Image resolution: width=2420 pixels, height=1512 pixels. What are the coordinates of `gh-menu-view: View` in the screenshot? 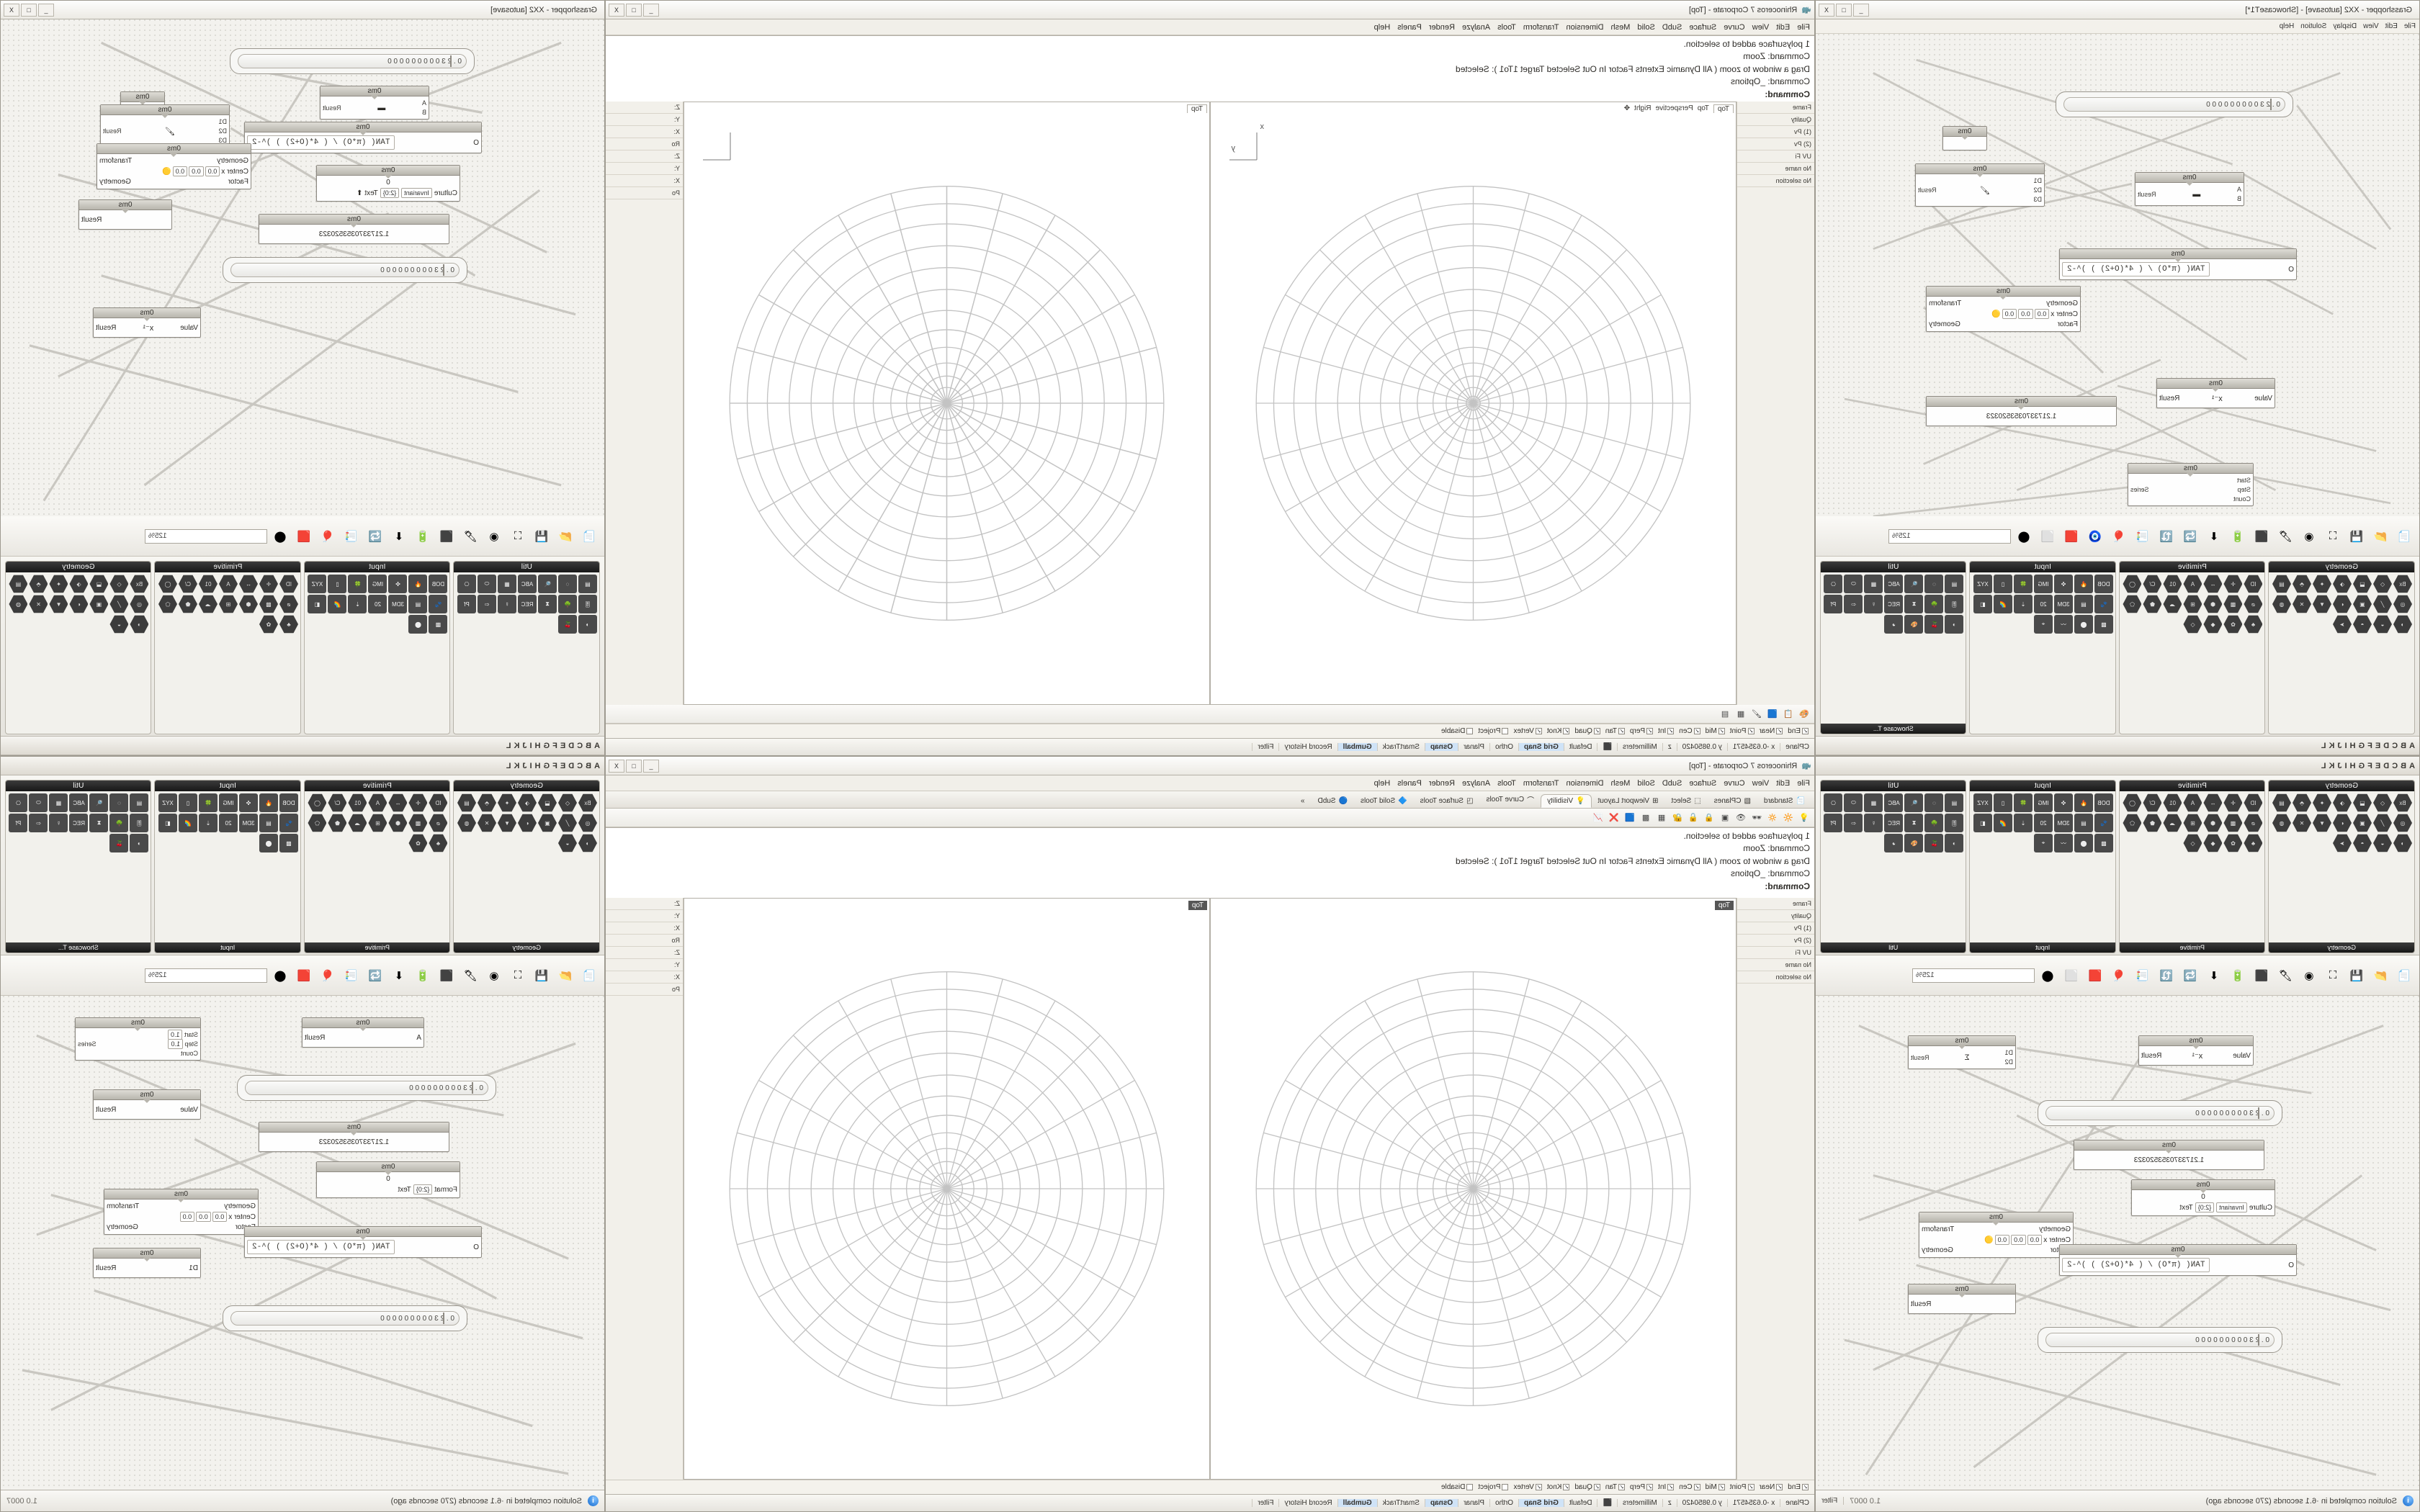 It's located at (2371, 26).